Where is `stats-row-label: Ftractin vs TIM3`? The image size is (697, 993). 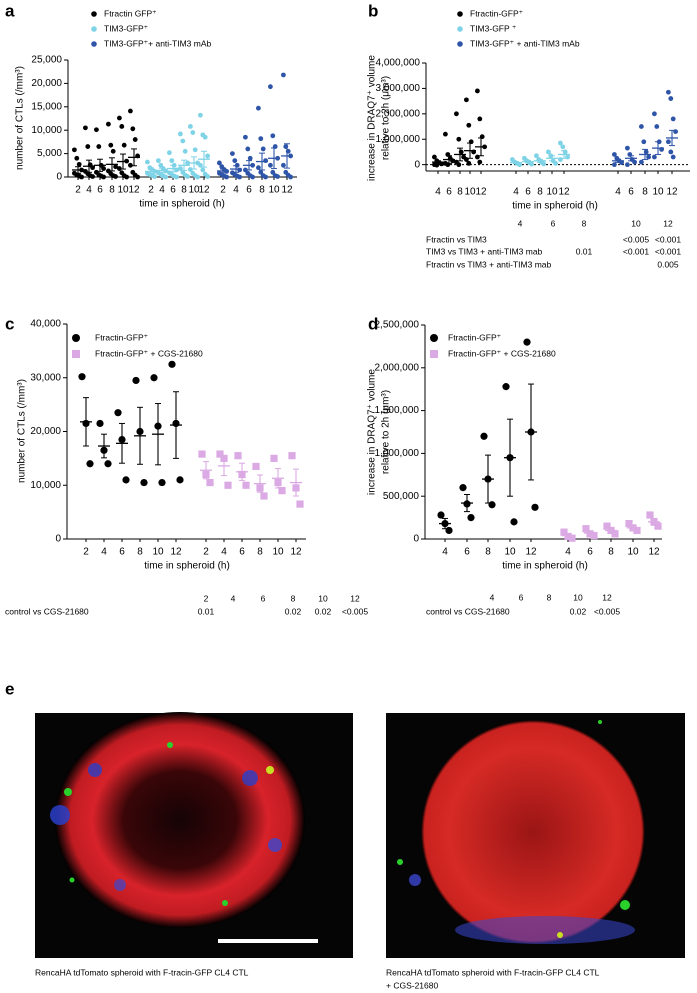 stats-row-label: Ftractin vs TIM3 is located at coordinates (456, 239).